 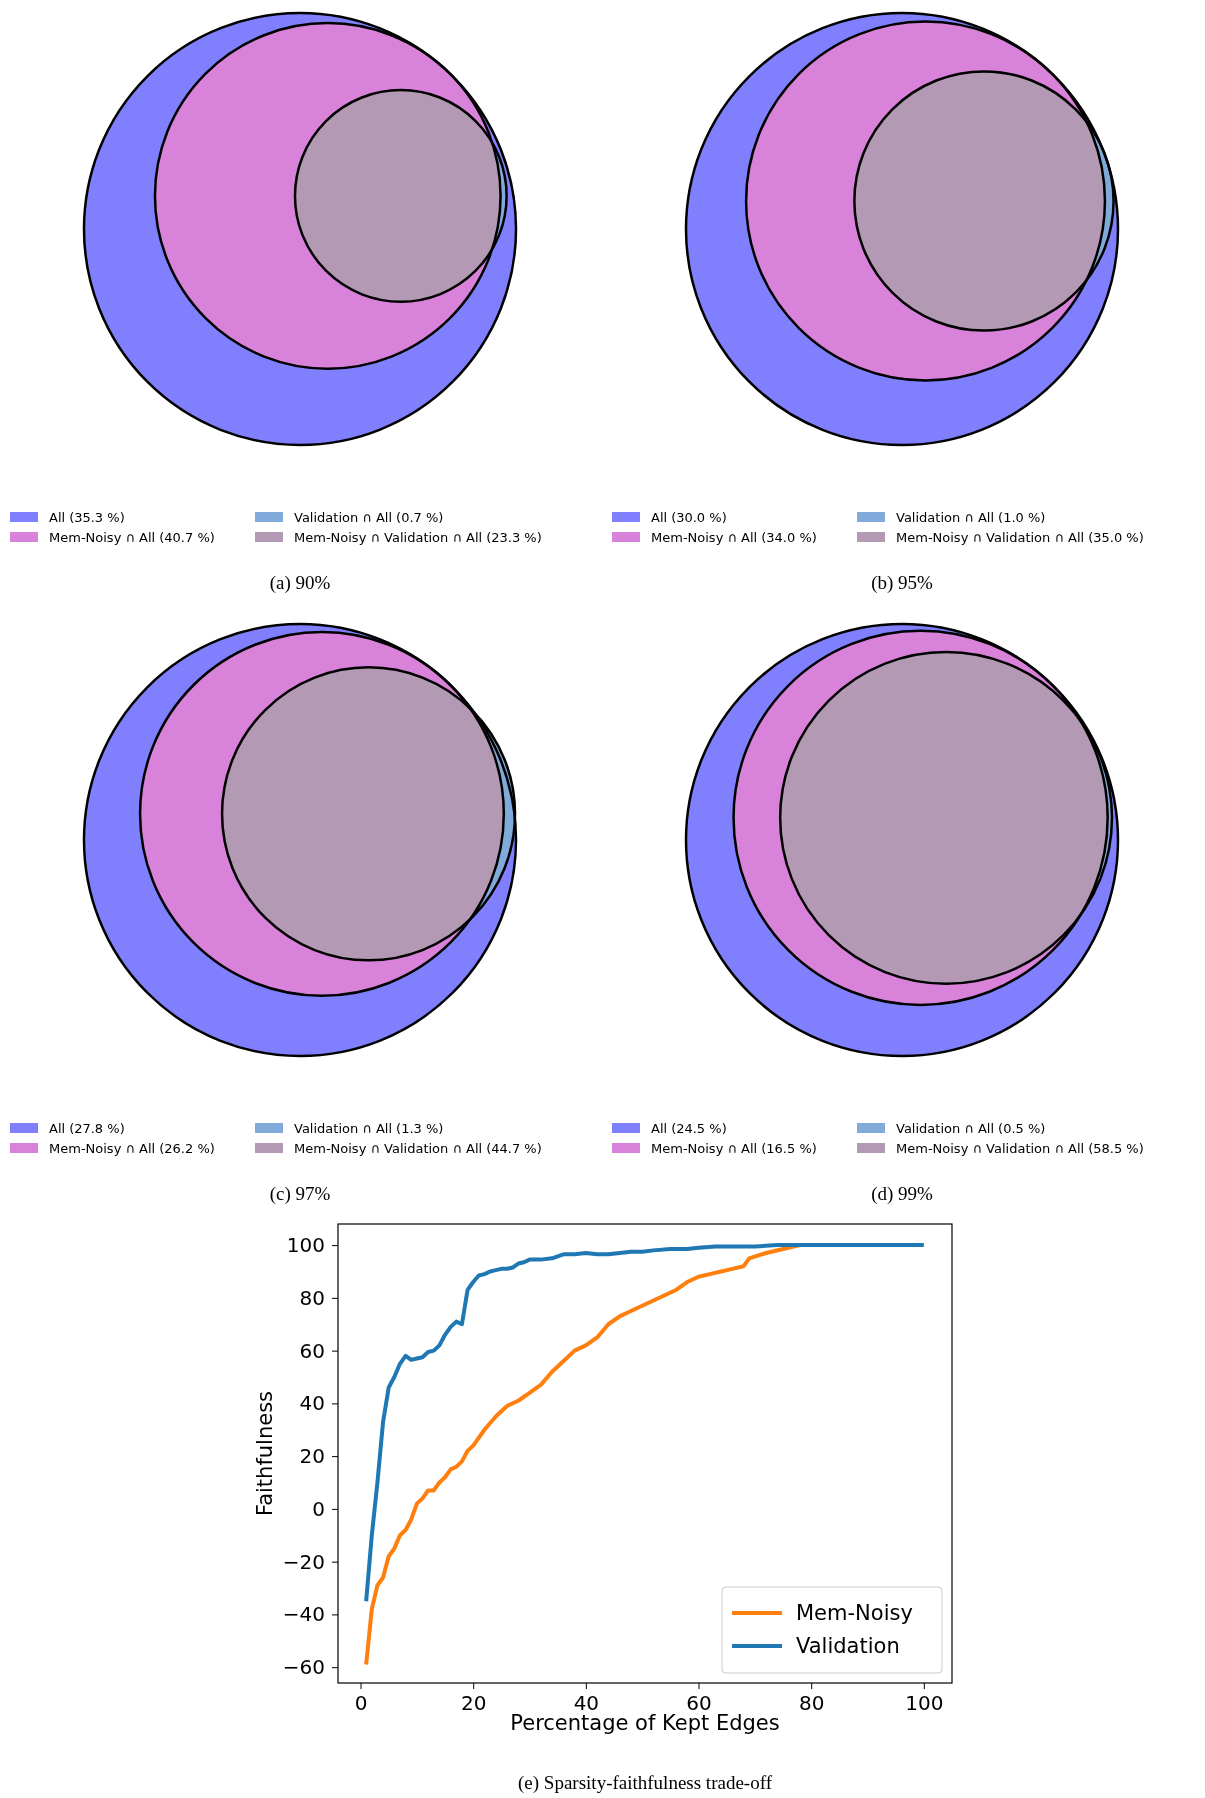 What do you see at coordinates (300, 582) in the screenshot?
I see `text: (a) 90%` at bounding box center [300, 582].